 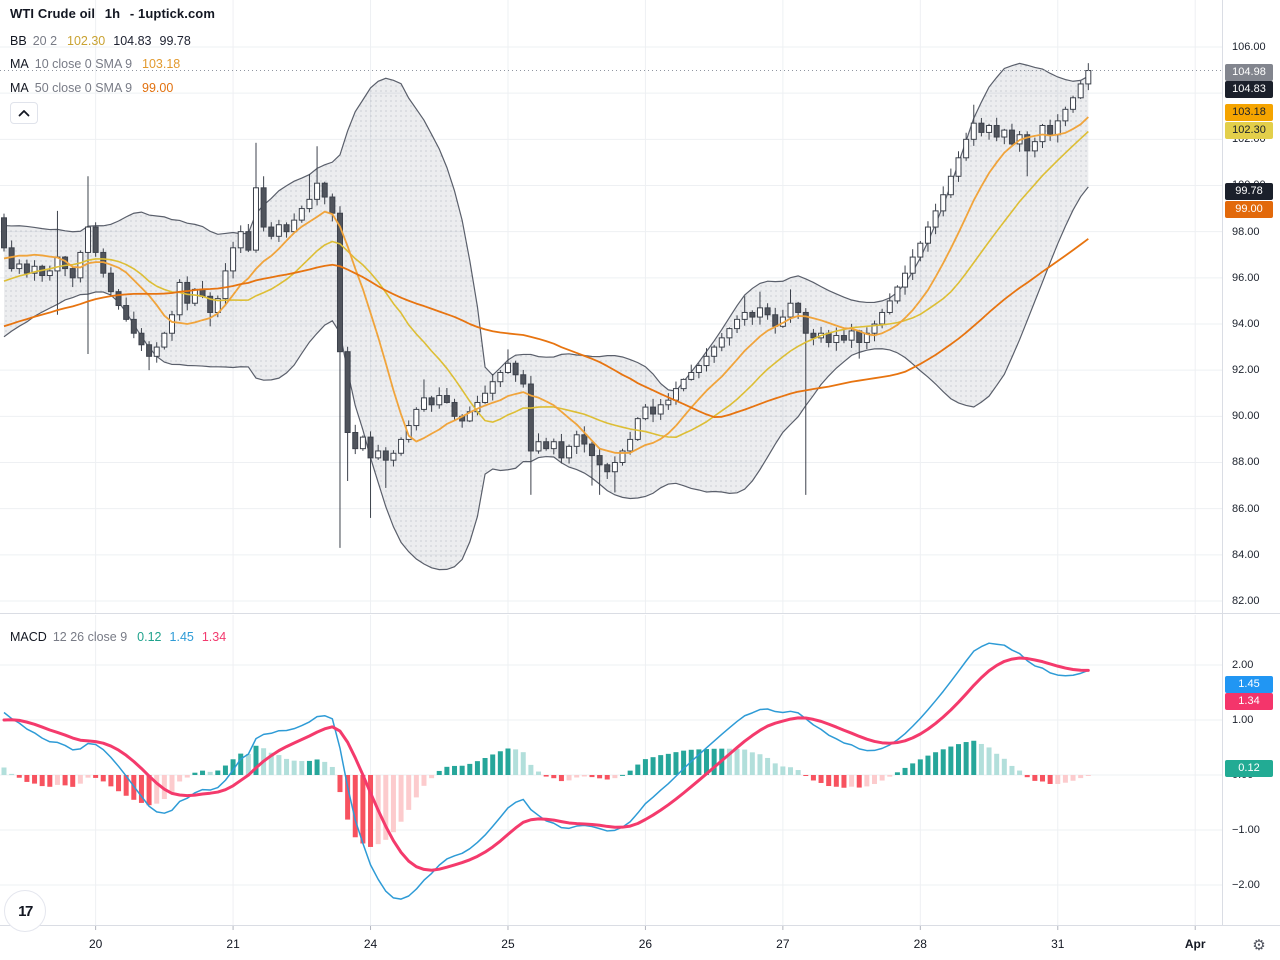 I want to click on day-label: 28, so click(x=920, y=944).